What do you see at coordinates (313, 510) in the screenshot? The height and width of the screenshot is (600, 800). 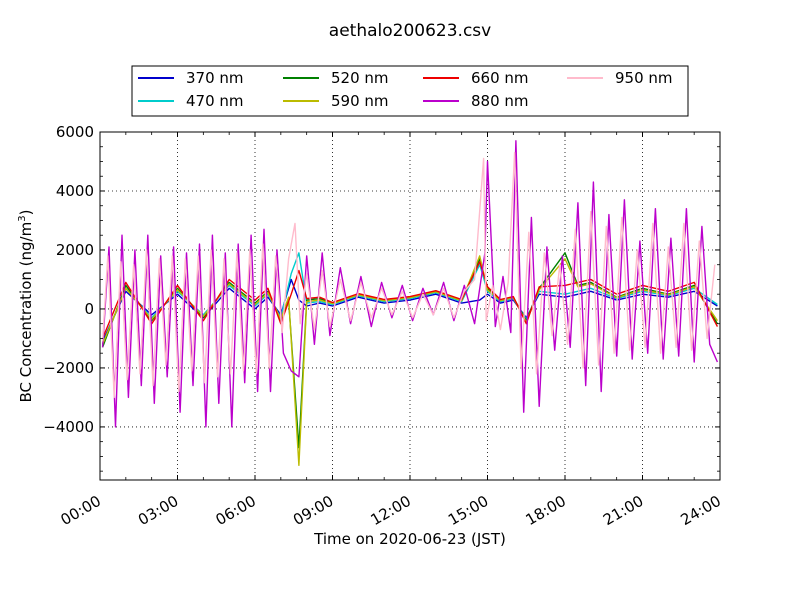 I see `x-tick-label: 09:00` at bounding box center [313, 510].